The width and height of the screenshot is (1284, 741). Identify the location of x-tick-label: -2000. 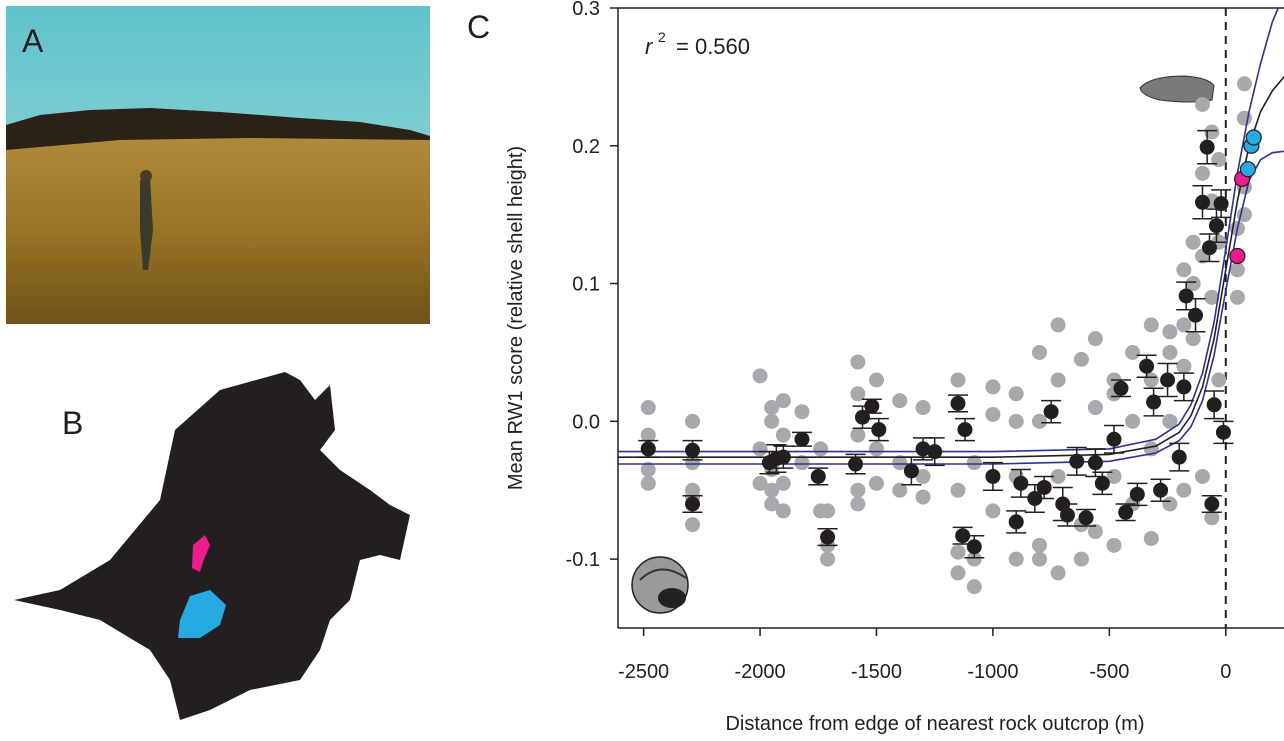
(759, 672).